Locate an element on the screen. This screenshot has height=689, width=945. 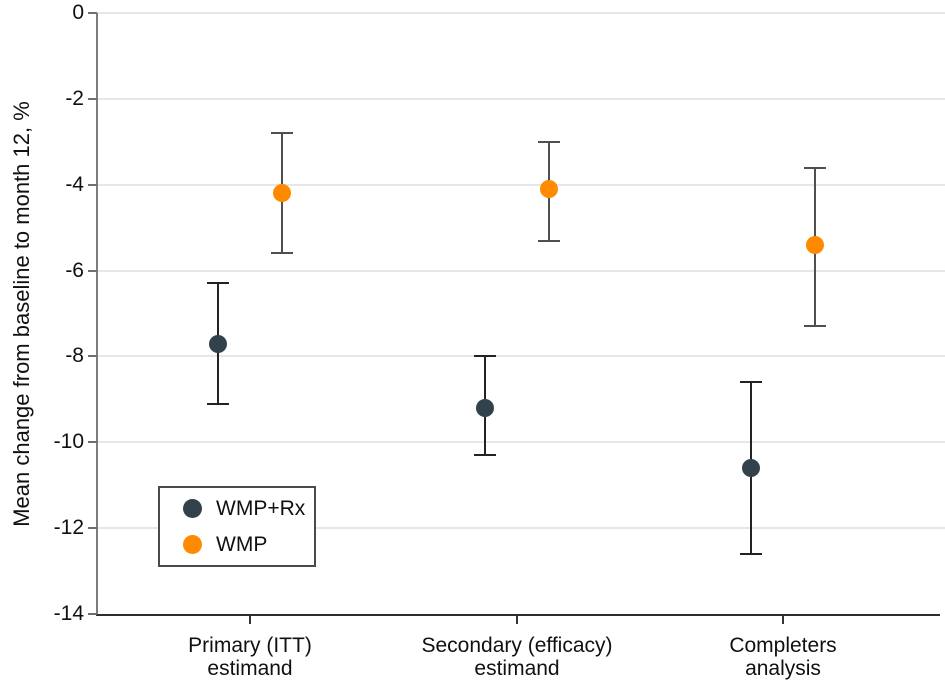
category-label: Completers analysis is located at coordinates (782, 657).